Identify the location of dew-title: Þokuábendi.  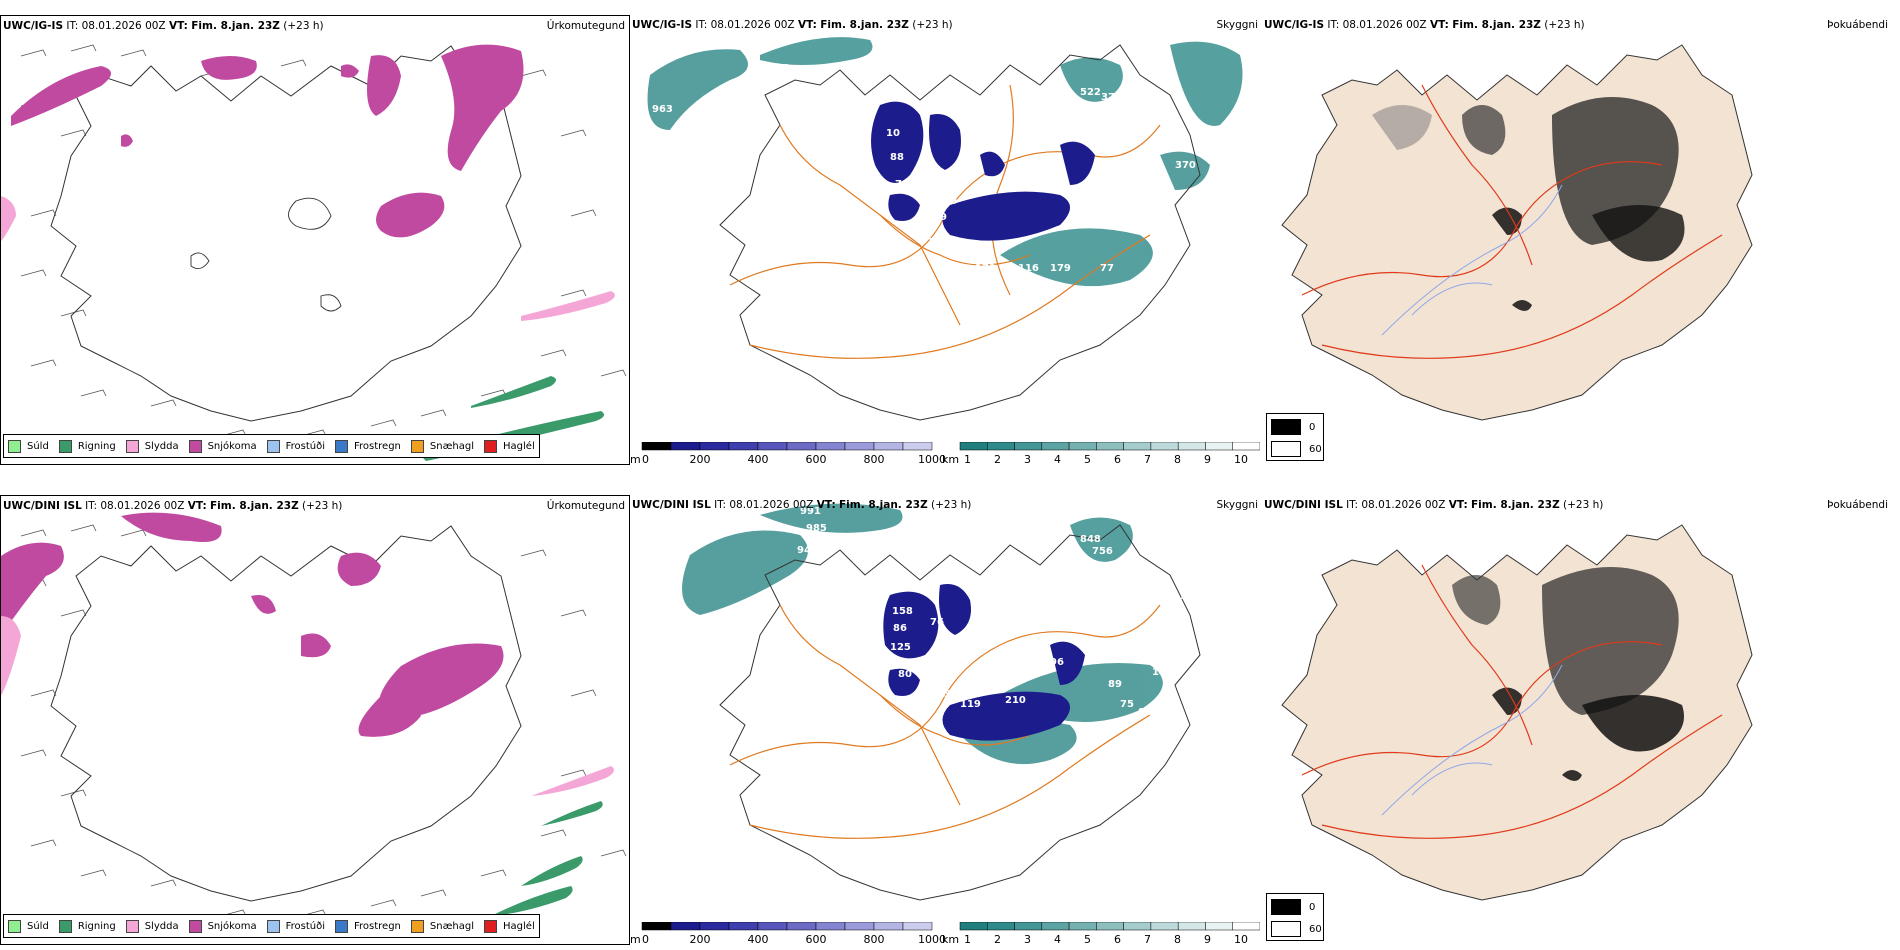
(1857, 25).